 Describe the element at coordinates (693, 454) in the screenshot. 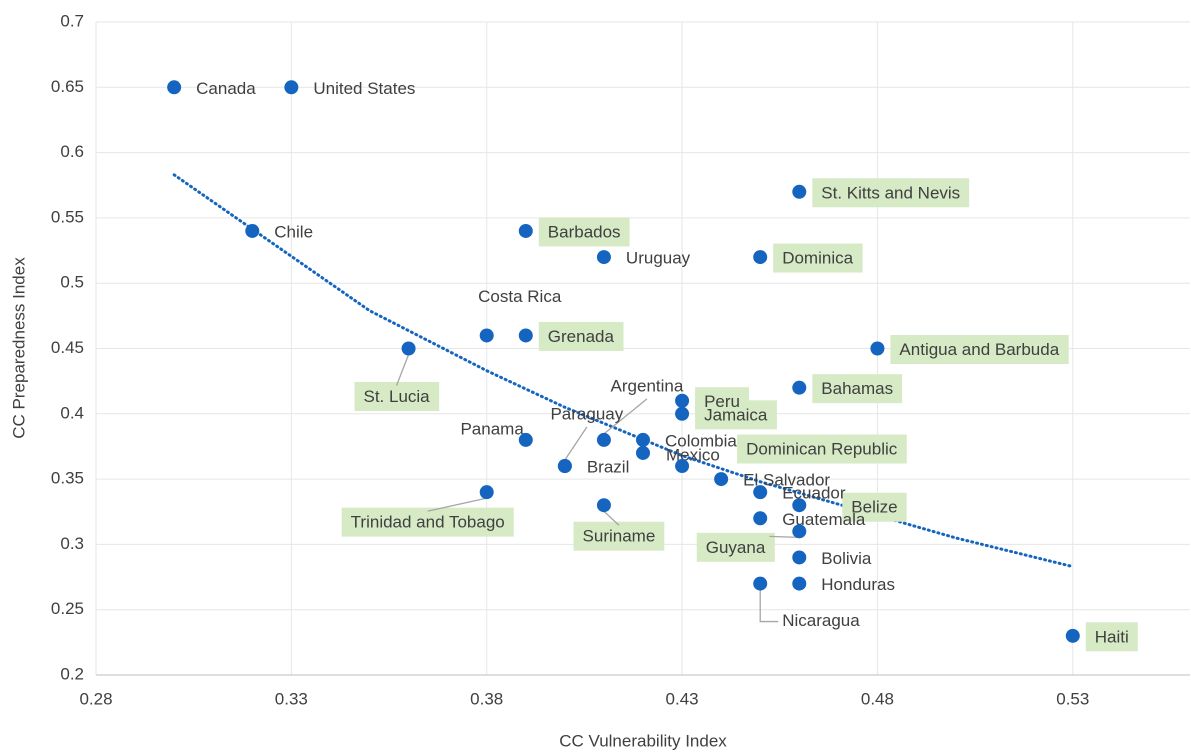

I see `point-label: Mexico` at that location.